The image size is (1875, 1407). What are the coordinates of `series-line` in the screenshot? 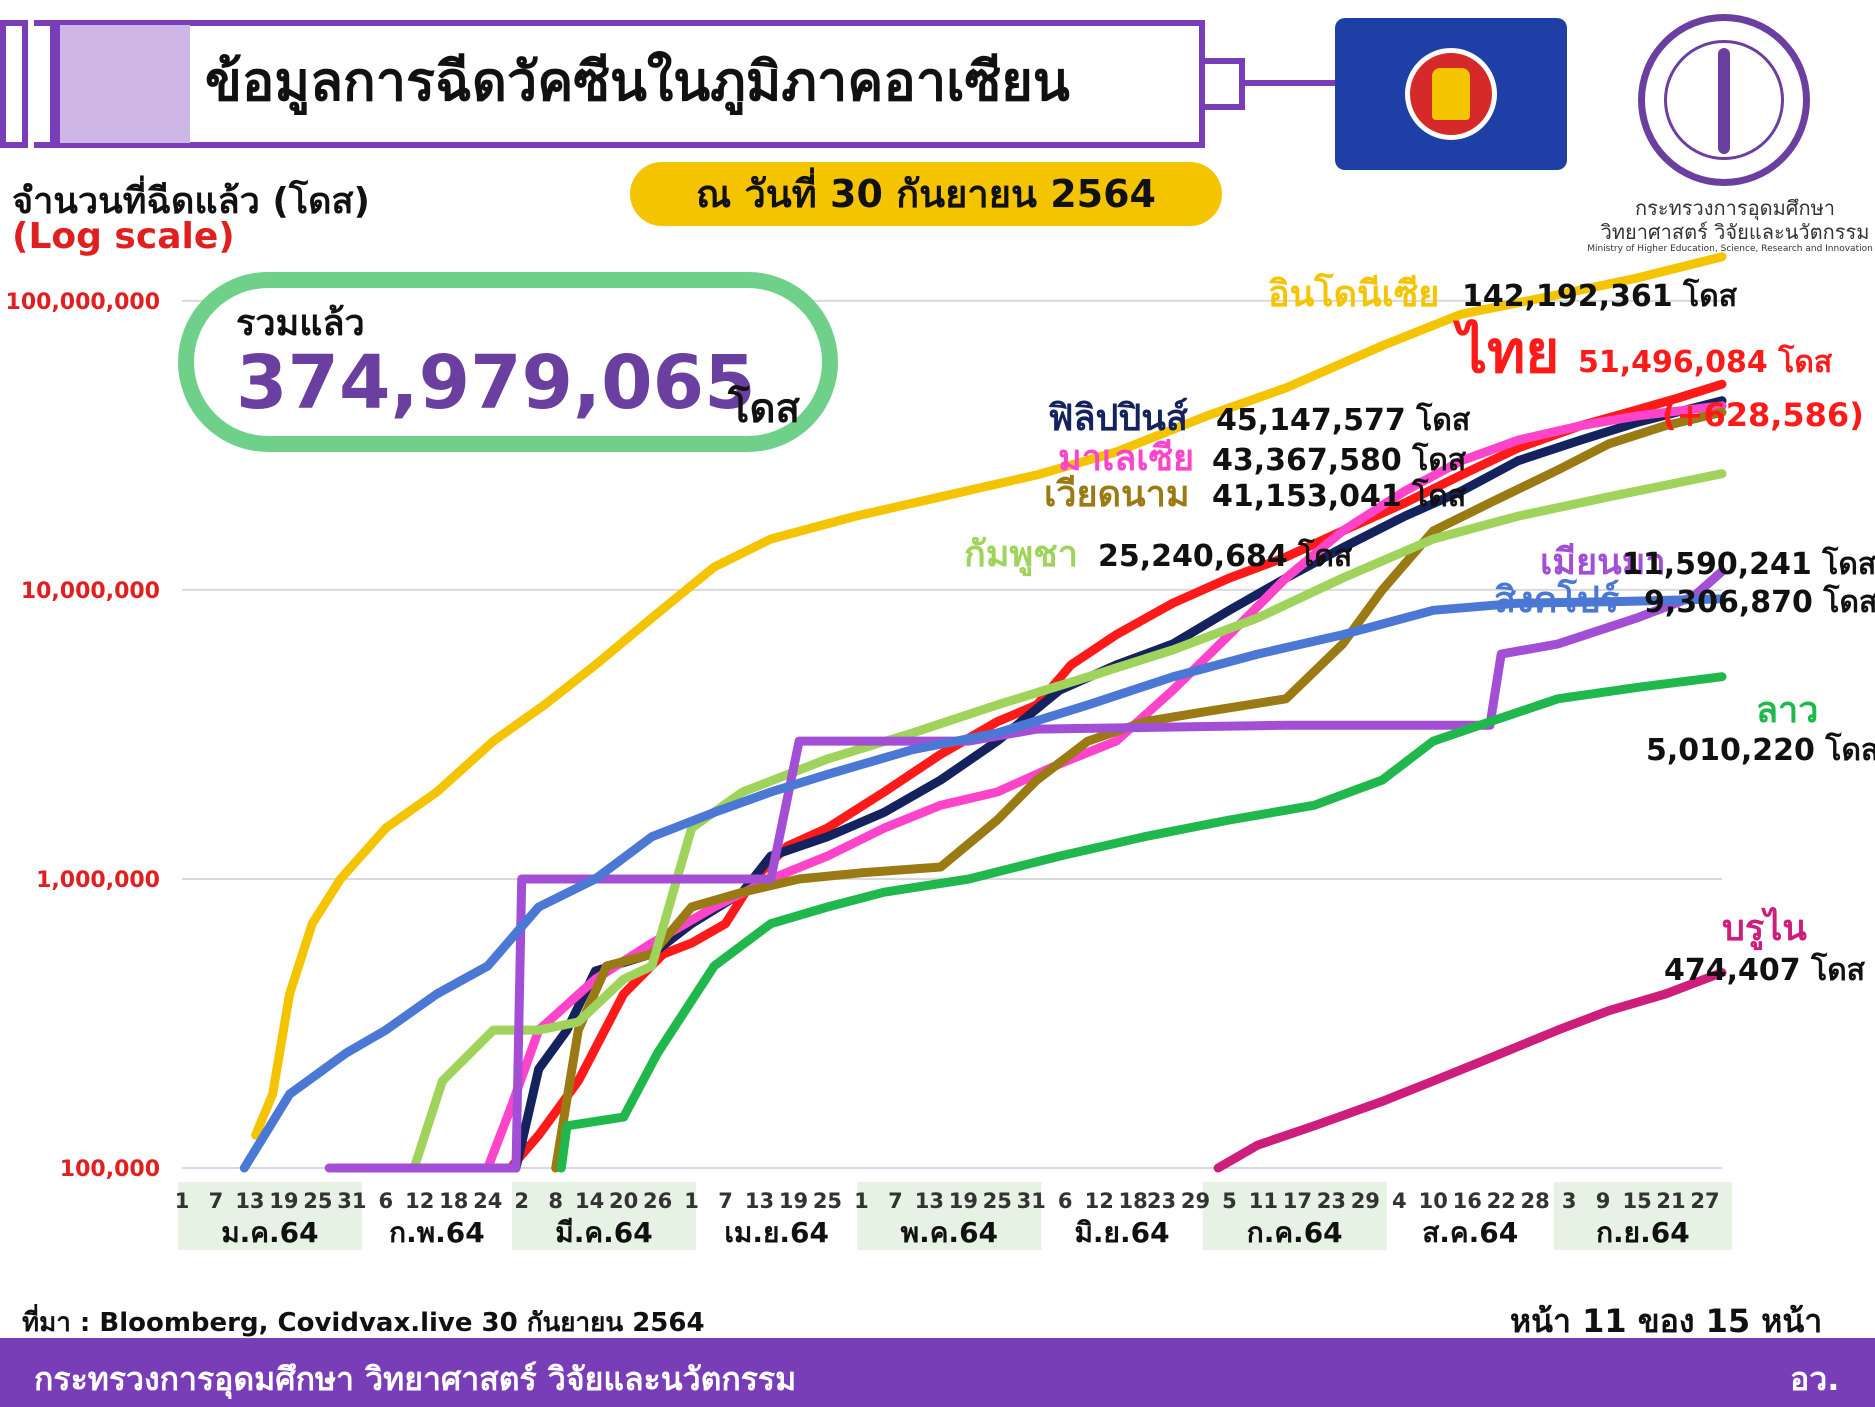 It's located at (1470, 1070).